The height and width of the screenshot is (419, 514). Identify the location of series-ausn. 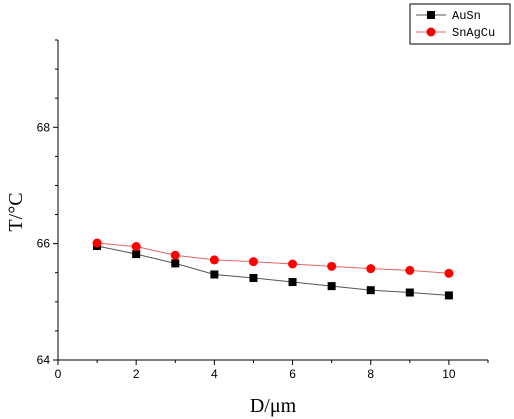
(273, 270).